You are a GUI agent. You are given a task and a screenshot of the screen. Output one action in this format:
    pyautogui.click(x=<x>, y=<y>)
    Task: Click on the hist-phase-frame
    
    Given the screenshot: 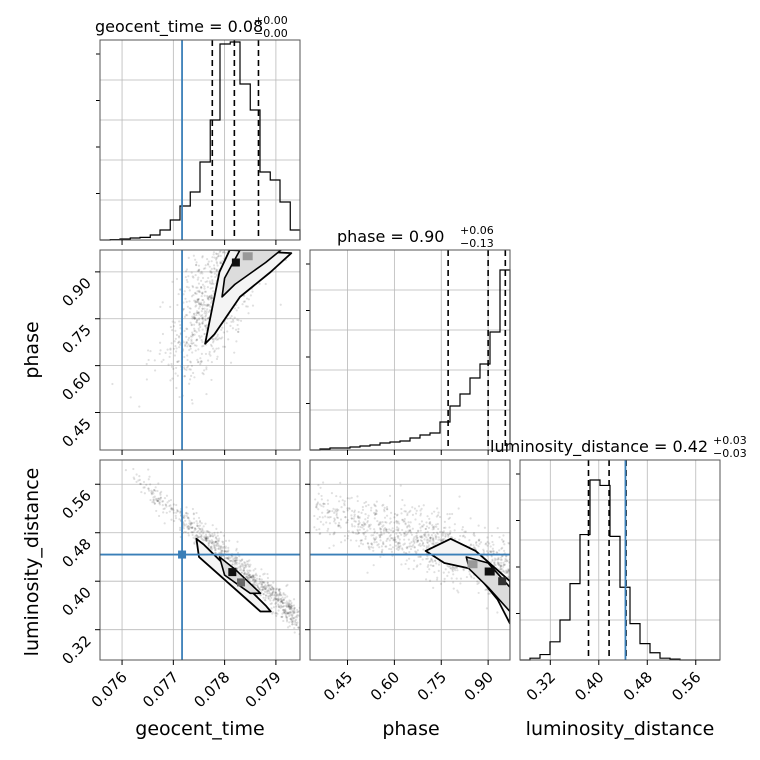 What is the action you would take?
    pyautogui.click(x=410, y=350)
    